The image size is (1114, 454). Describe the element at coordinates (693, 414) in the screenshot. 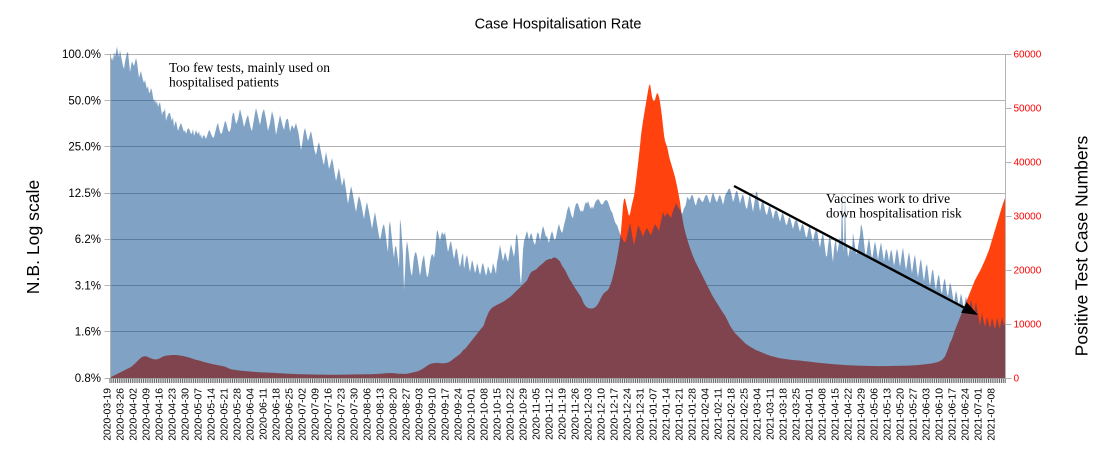

I see `svg-text: 2021-01-28` at that location.